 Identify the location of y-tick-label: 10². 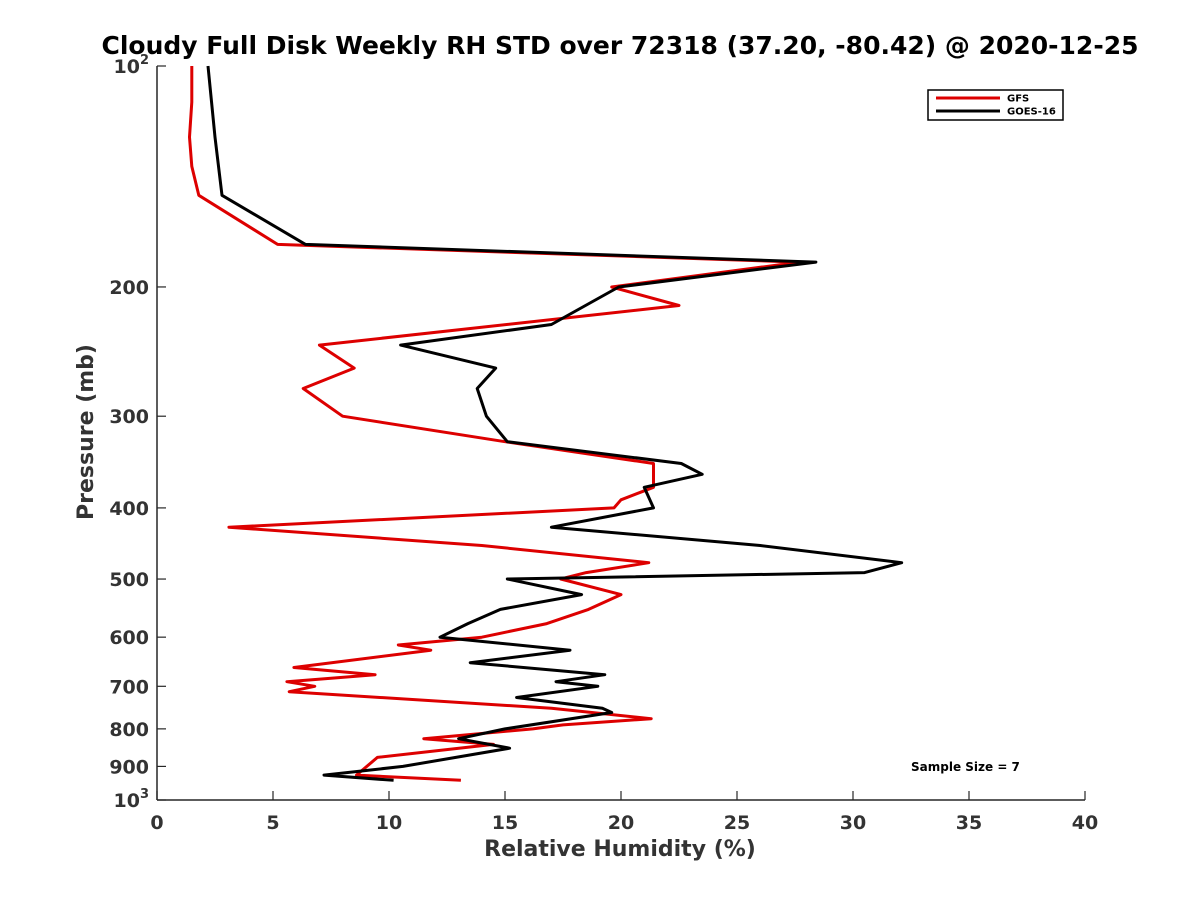
(132, 65).